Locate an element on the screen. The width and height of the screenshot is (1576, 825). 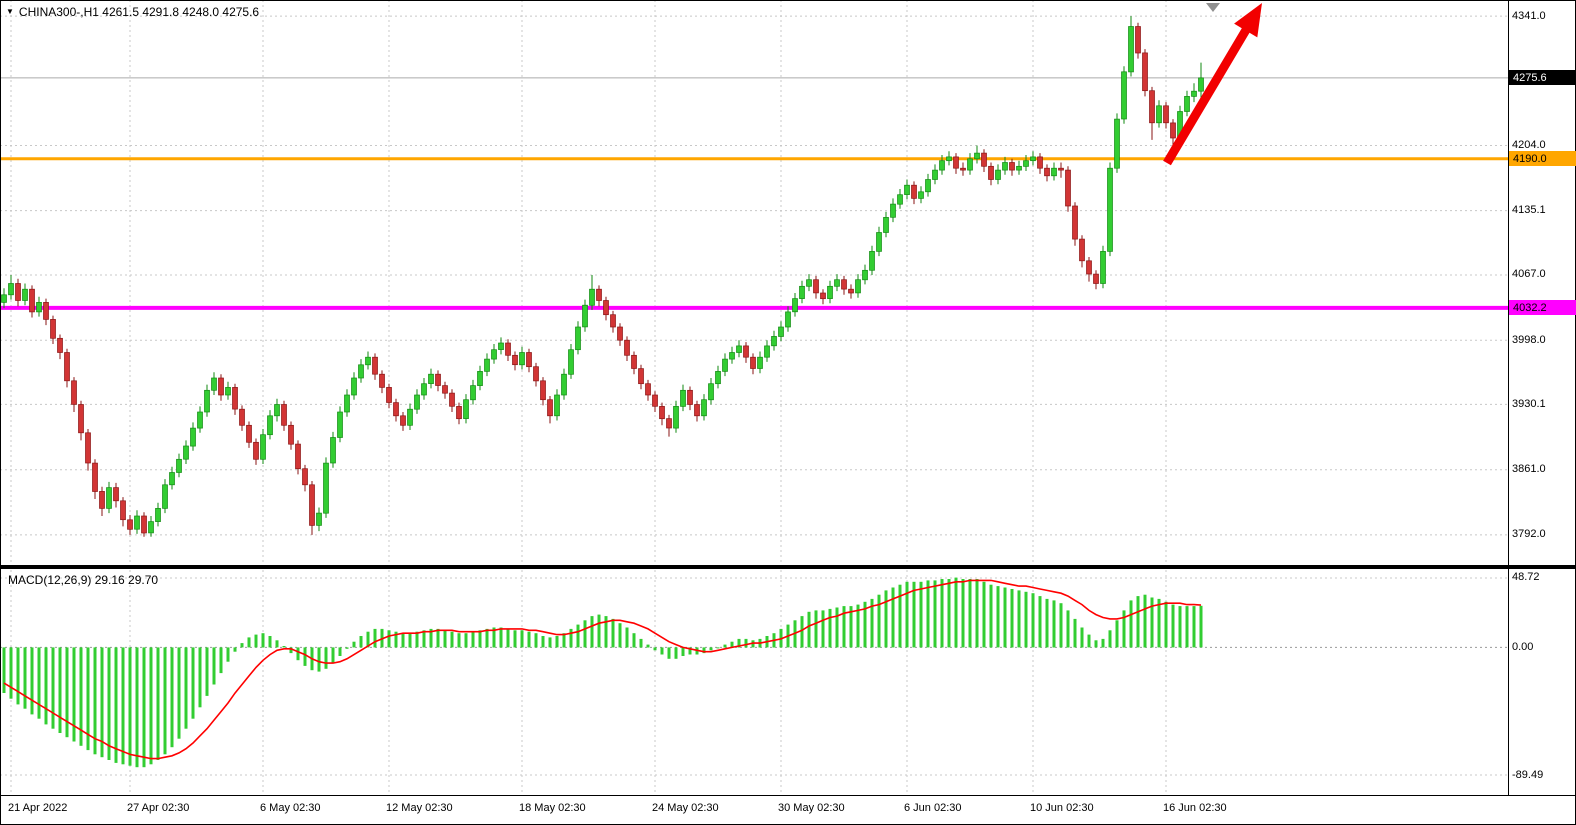
time-axis-label: 16 Jun 02:30 is located at coordinates (1195, 808).